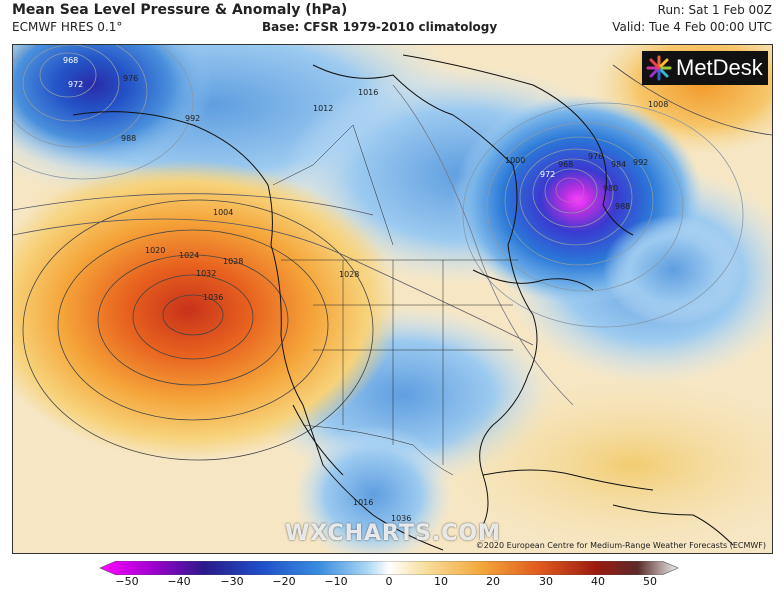 The width and height of the screenshot is (784, 600). What do you see at coordinates (336, 581) in the screenshot?
I see `colorbar-tick: −10` at bounding box center [336, 581].